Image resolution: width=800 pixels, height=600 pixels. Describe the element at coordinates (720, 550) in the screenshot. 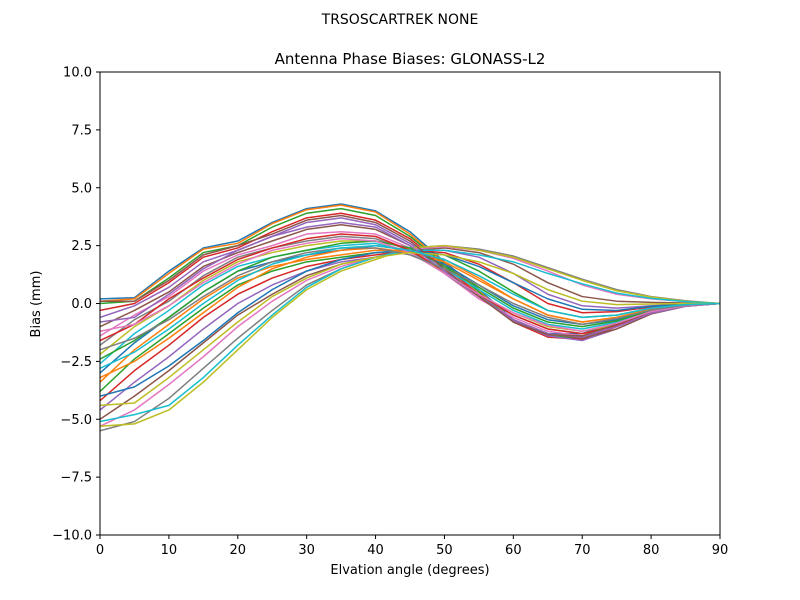

I see `x-tick-label: 90` at that location.